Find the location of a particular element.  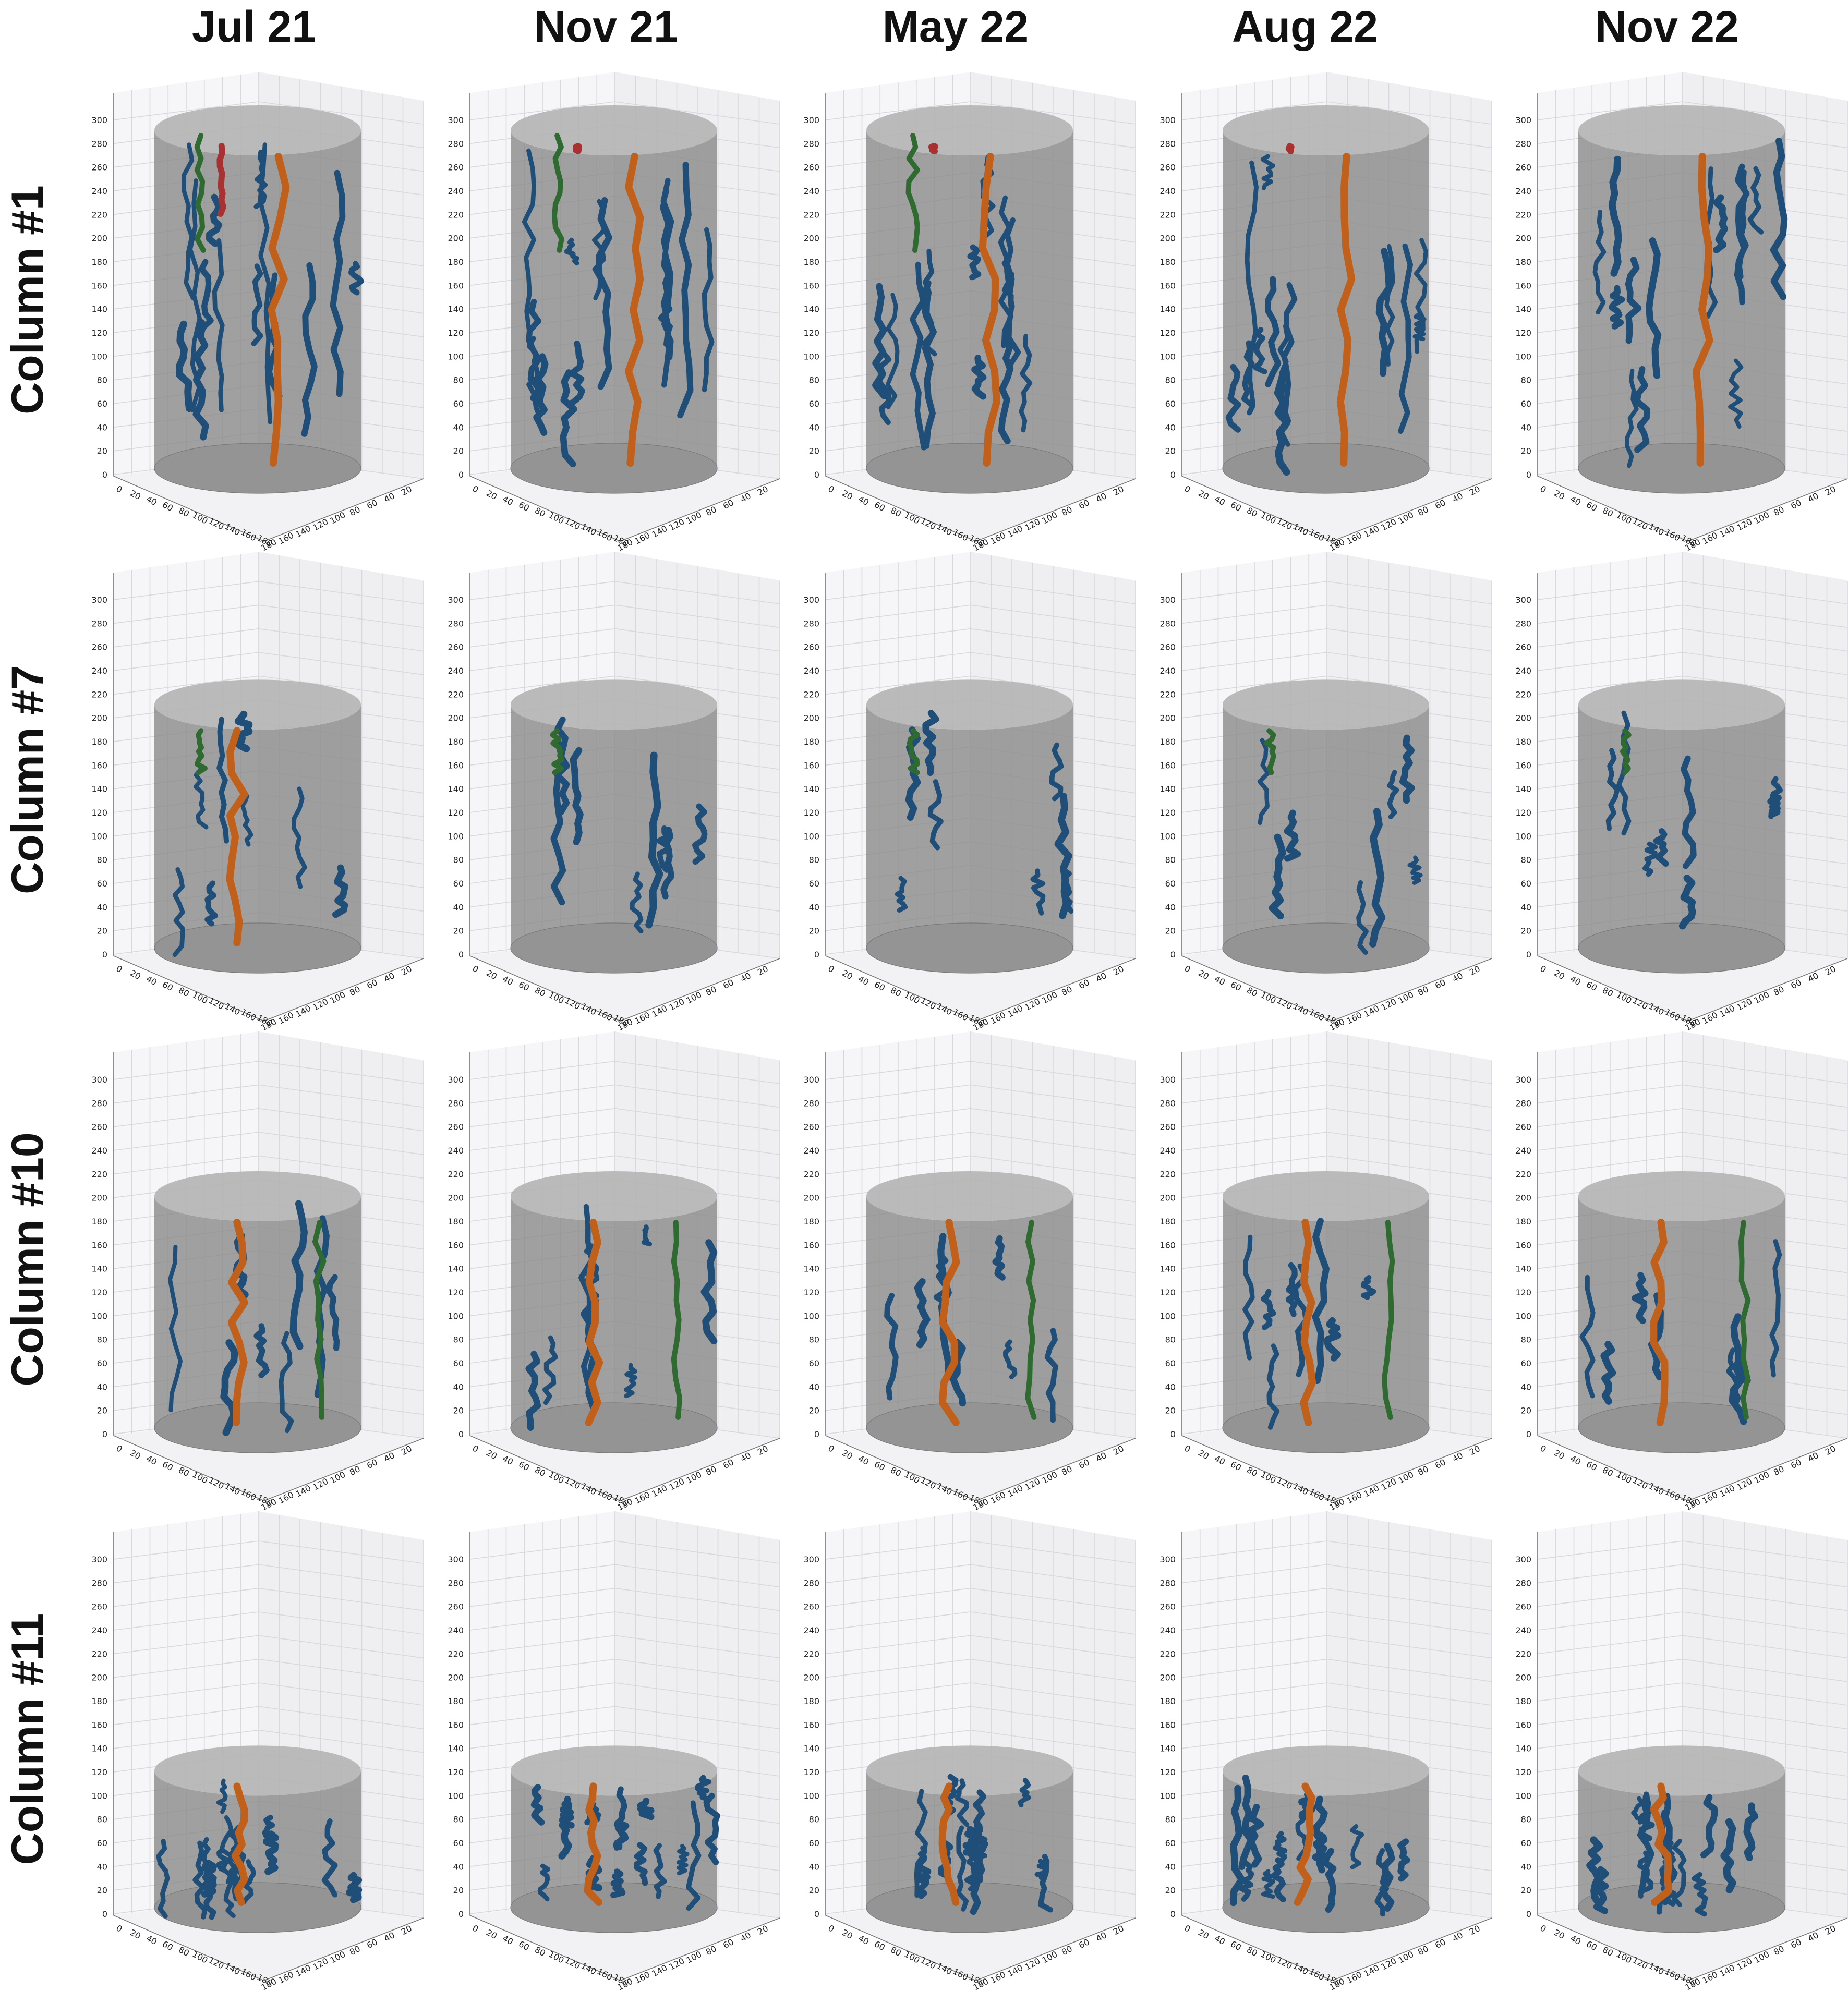

cylinder-top is located at coordinates (1326, 704).